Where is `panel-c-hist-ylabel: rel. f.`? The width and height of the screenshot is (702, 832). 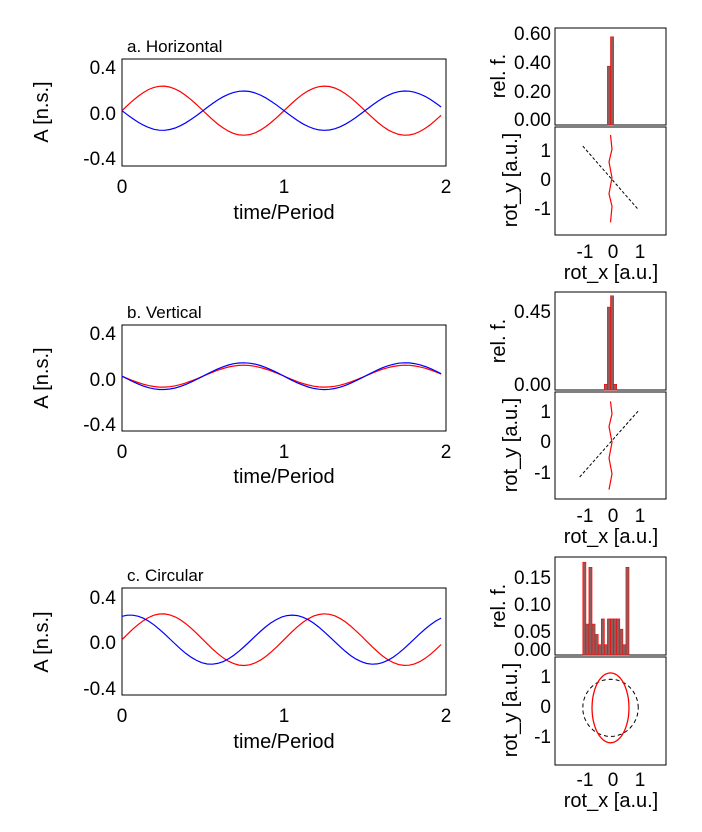 panel-c-hist-ylabel: rel. f. is located at coordinates (499, 606).